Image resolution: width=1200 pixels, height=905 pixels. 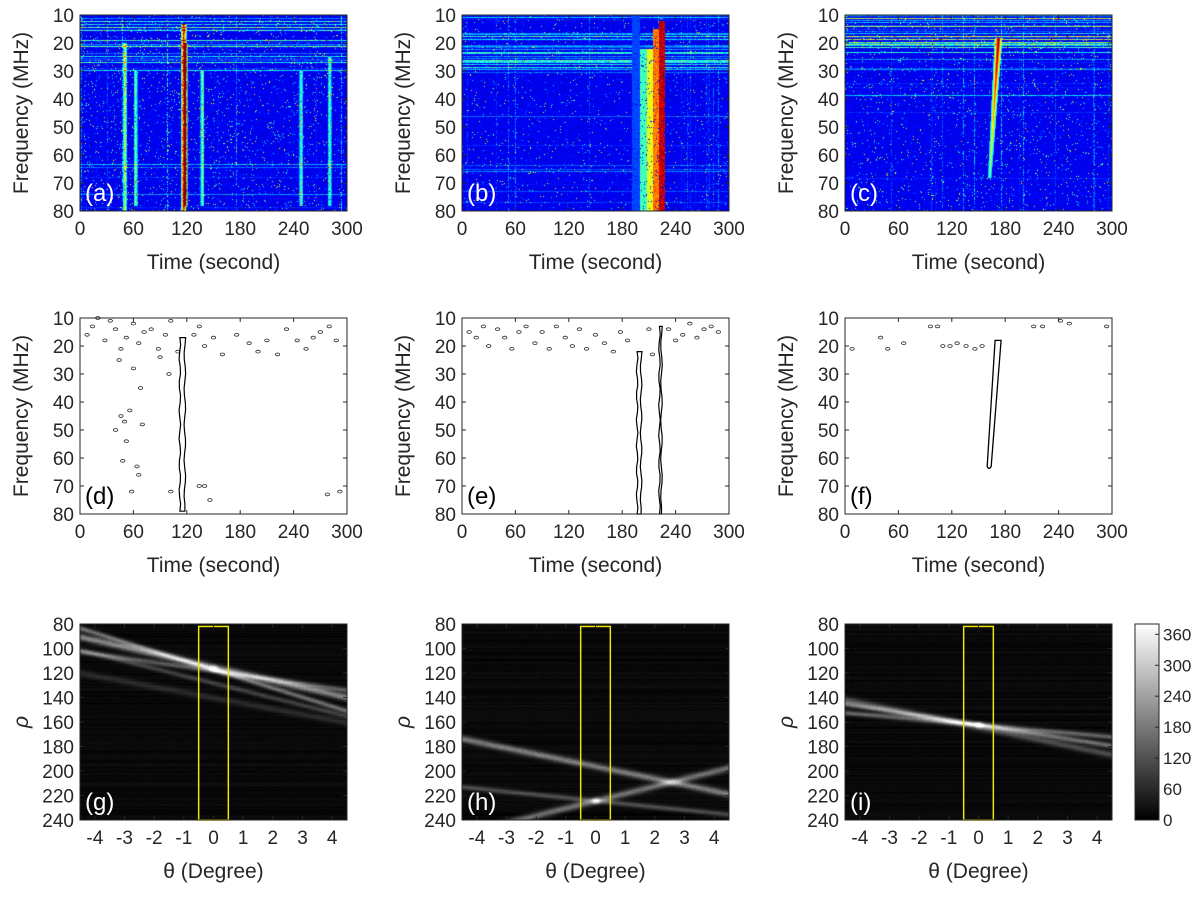 I want to click on y-axis-label: ρ, so click(x=786, y=722).